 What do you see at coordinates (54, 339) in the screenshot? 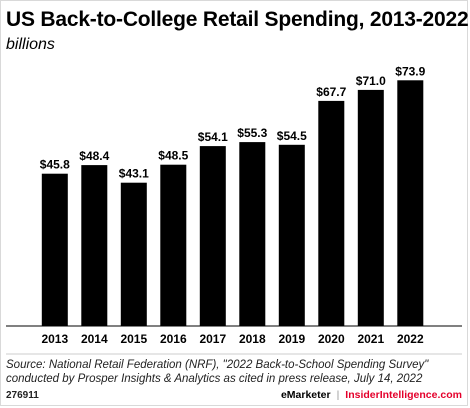
I see `x-tick-label-2013: 2013` at bounding box center [54, 339].